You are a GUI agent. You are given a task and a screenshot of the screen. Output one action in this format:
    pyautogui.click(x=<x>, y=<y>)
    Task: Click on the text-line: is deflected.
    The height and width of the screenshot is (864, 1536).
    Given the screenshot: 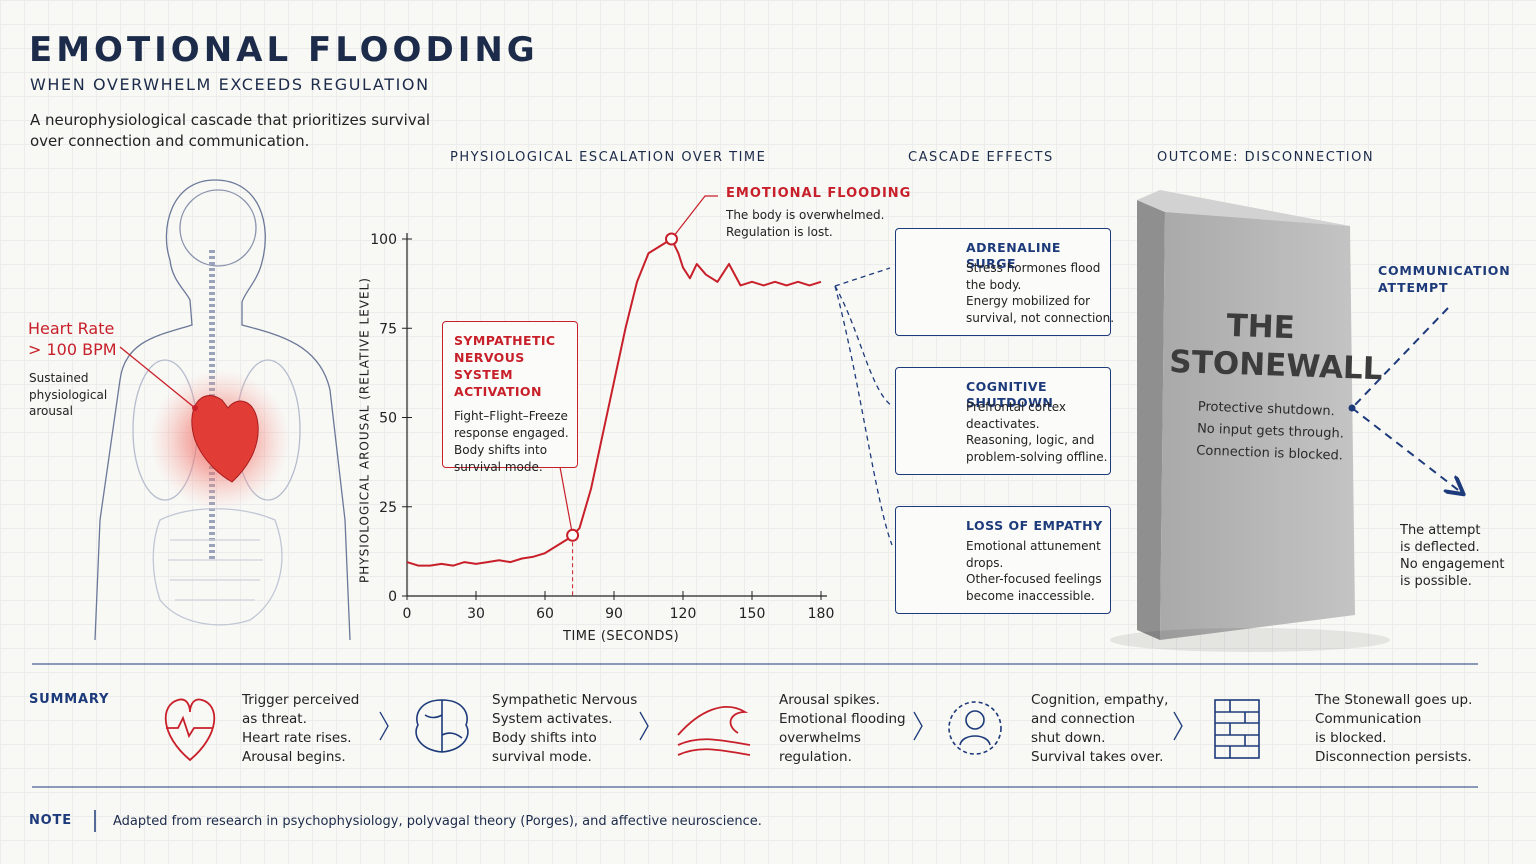 What is the action you would take?
    pyautogui.click(x=1440, y=547)
    